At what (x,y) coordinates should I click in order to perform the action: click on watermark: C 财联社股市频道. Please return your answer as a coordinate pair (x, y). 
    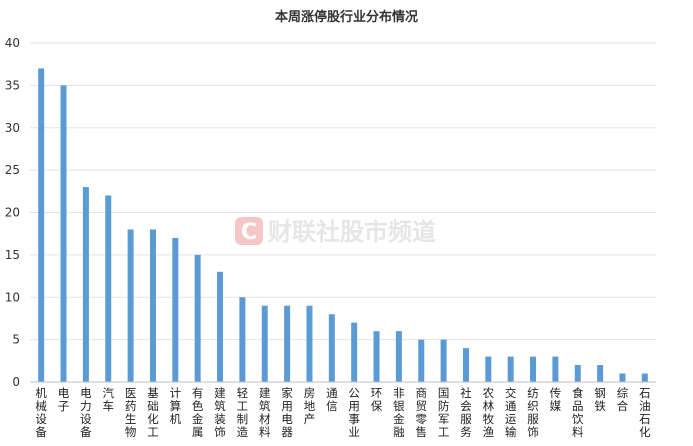
    Looking at the image, I should click on (335, 231).